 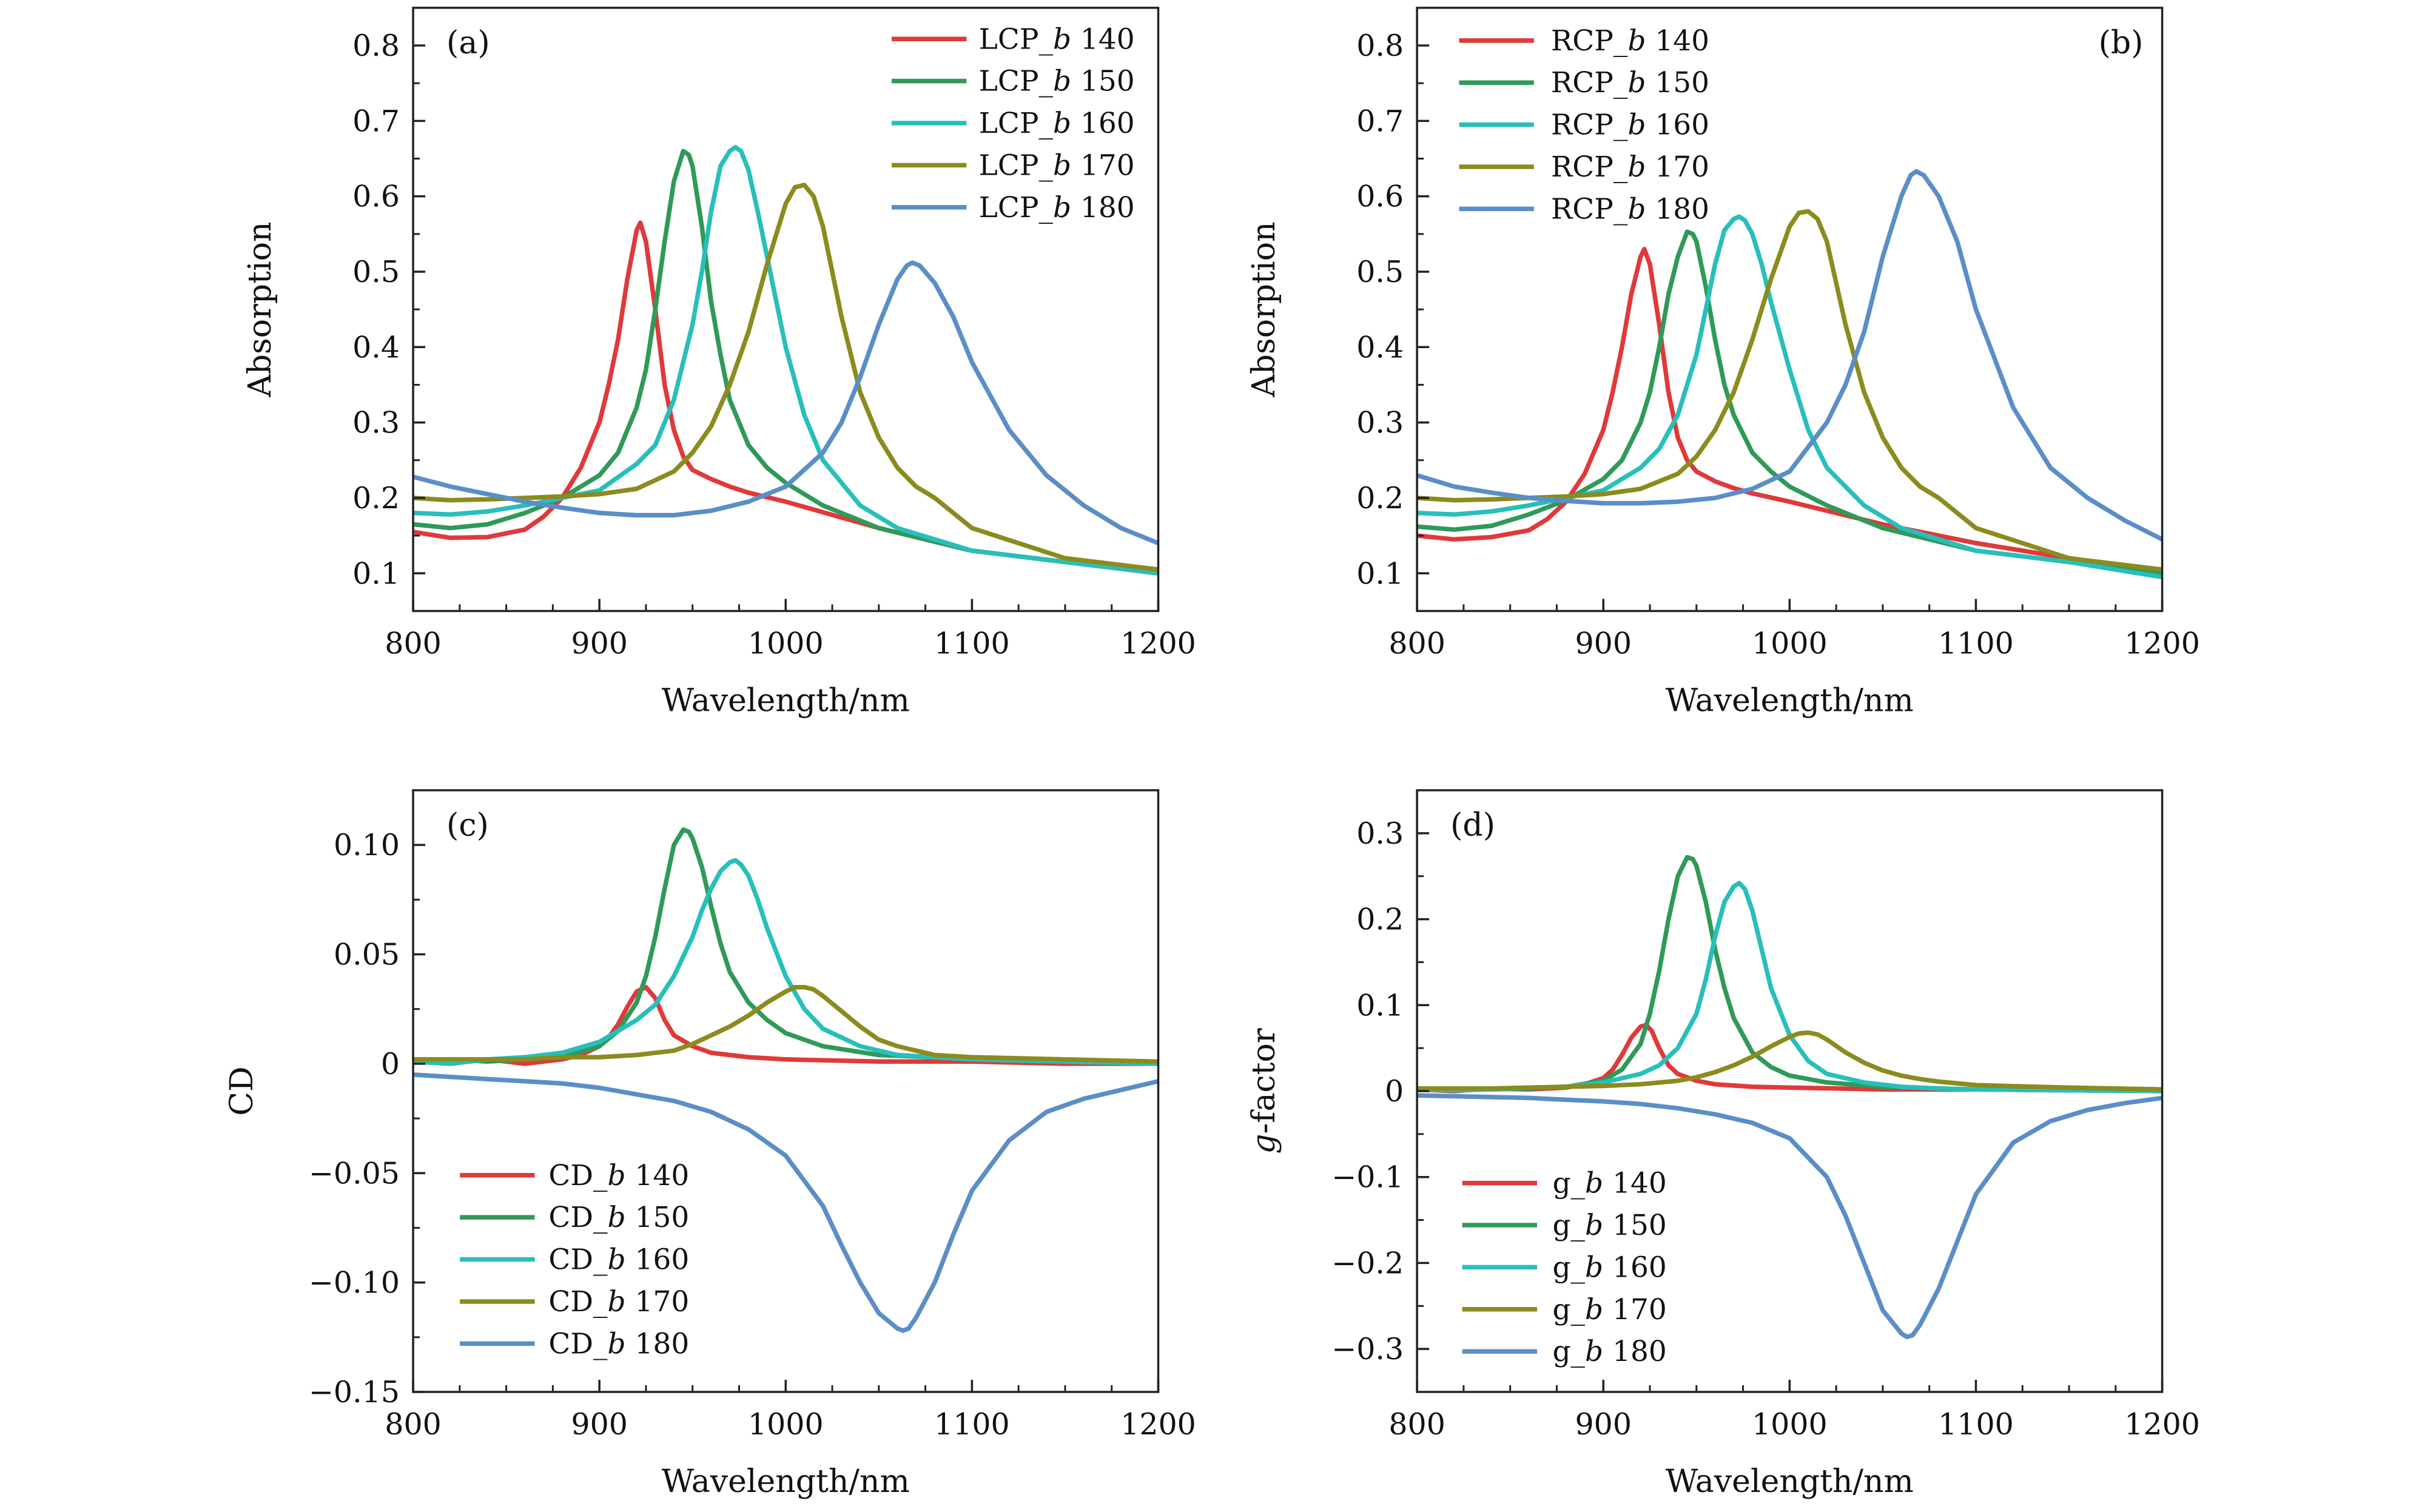 What do you see at coordinates (618, 1343) in the screenshot?
I see `legend-label-5: CD_b 180` at bounding box center [618, 1343].